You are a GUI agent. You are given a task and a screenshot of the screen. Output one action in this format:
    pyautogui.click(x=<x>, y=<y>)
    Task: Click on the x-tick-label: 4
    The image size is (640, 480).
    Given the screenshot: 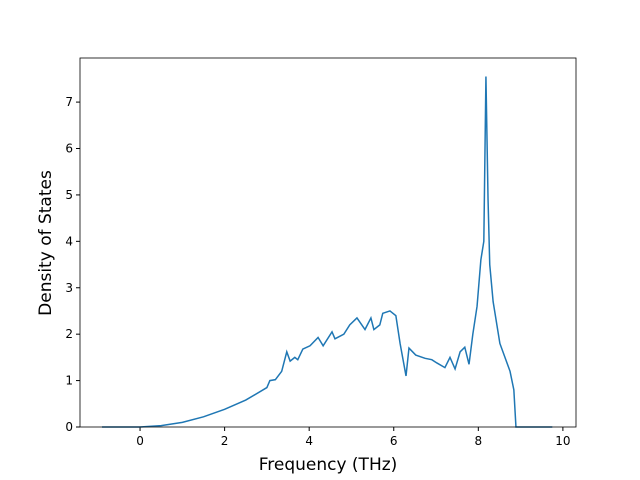 What is the action you would take?
    pyautogui.click(x=309, y=441)
    